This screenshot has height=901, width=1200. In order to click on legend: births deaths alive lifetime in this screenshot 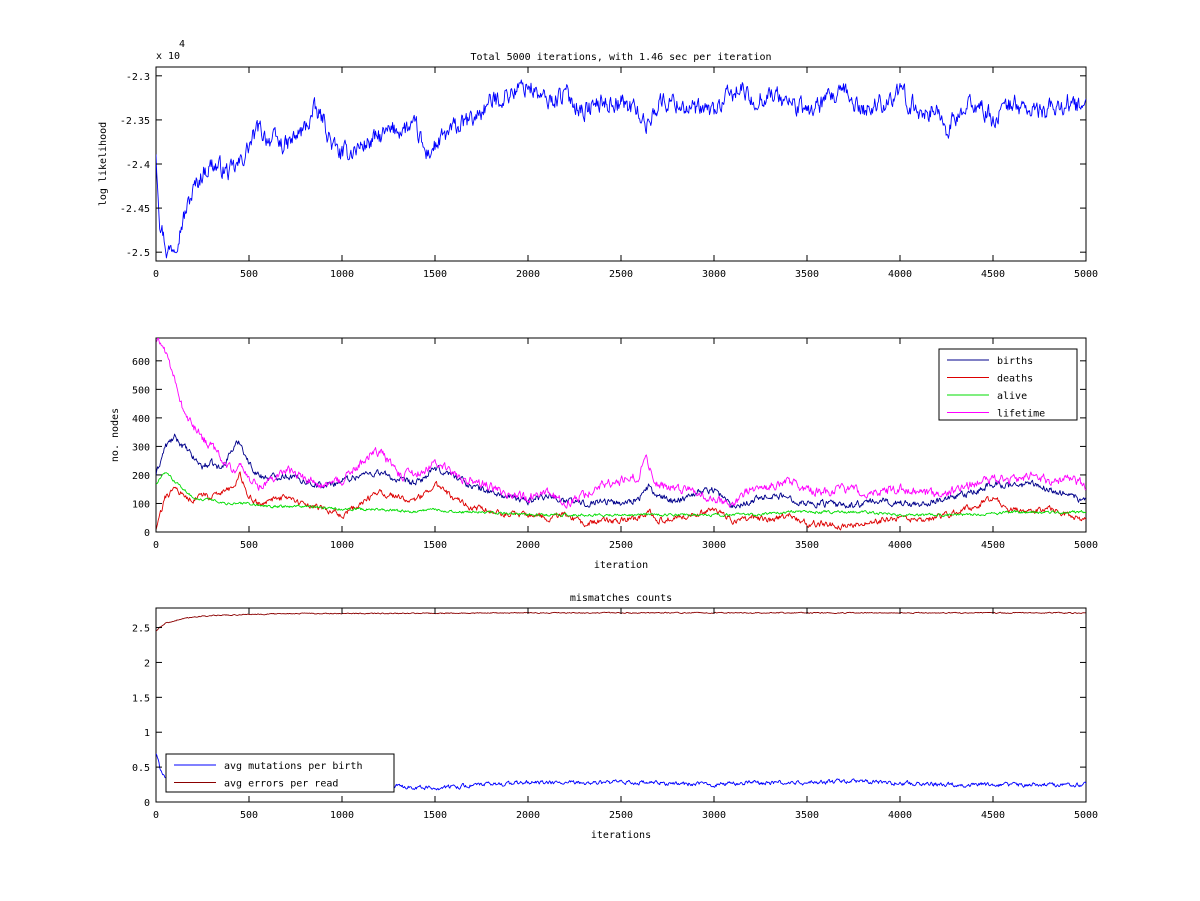, I will do `click(1008, 384)`.